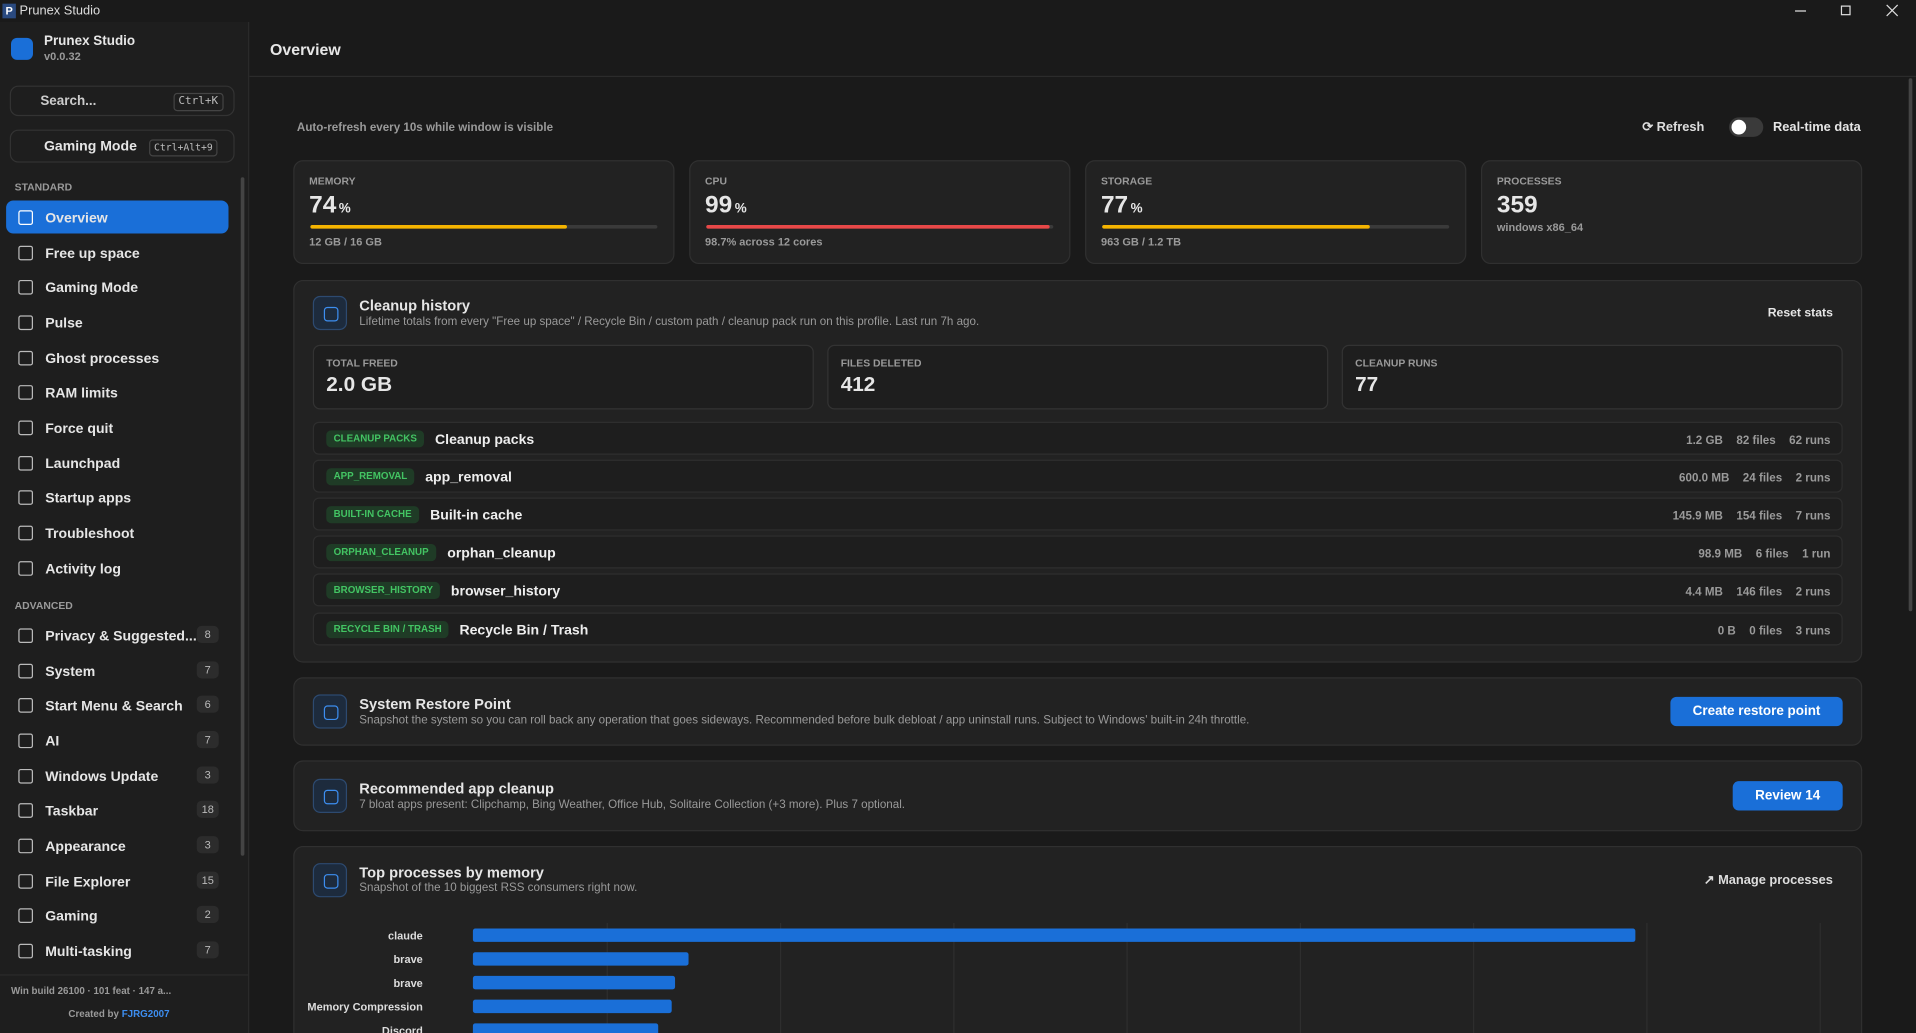  Describe the element at coordinates (1082, 76) in the screenshot. I see `header-divider` at that location.